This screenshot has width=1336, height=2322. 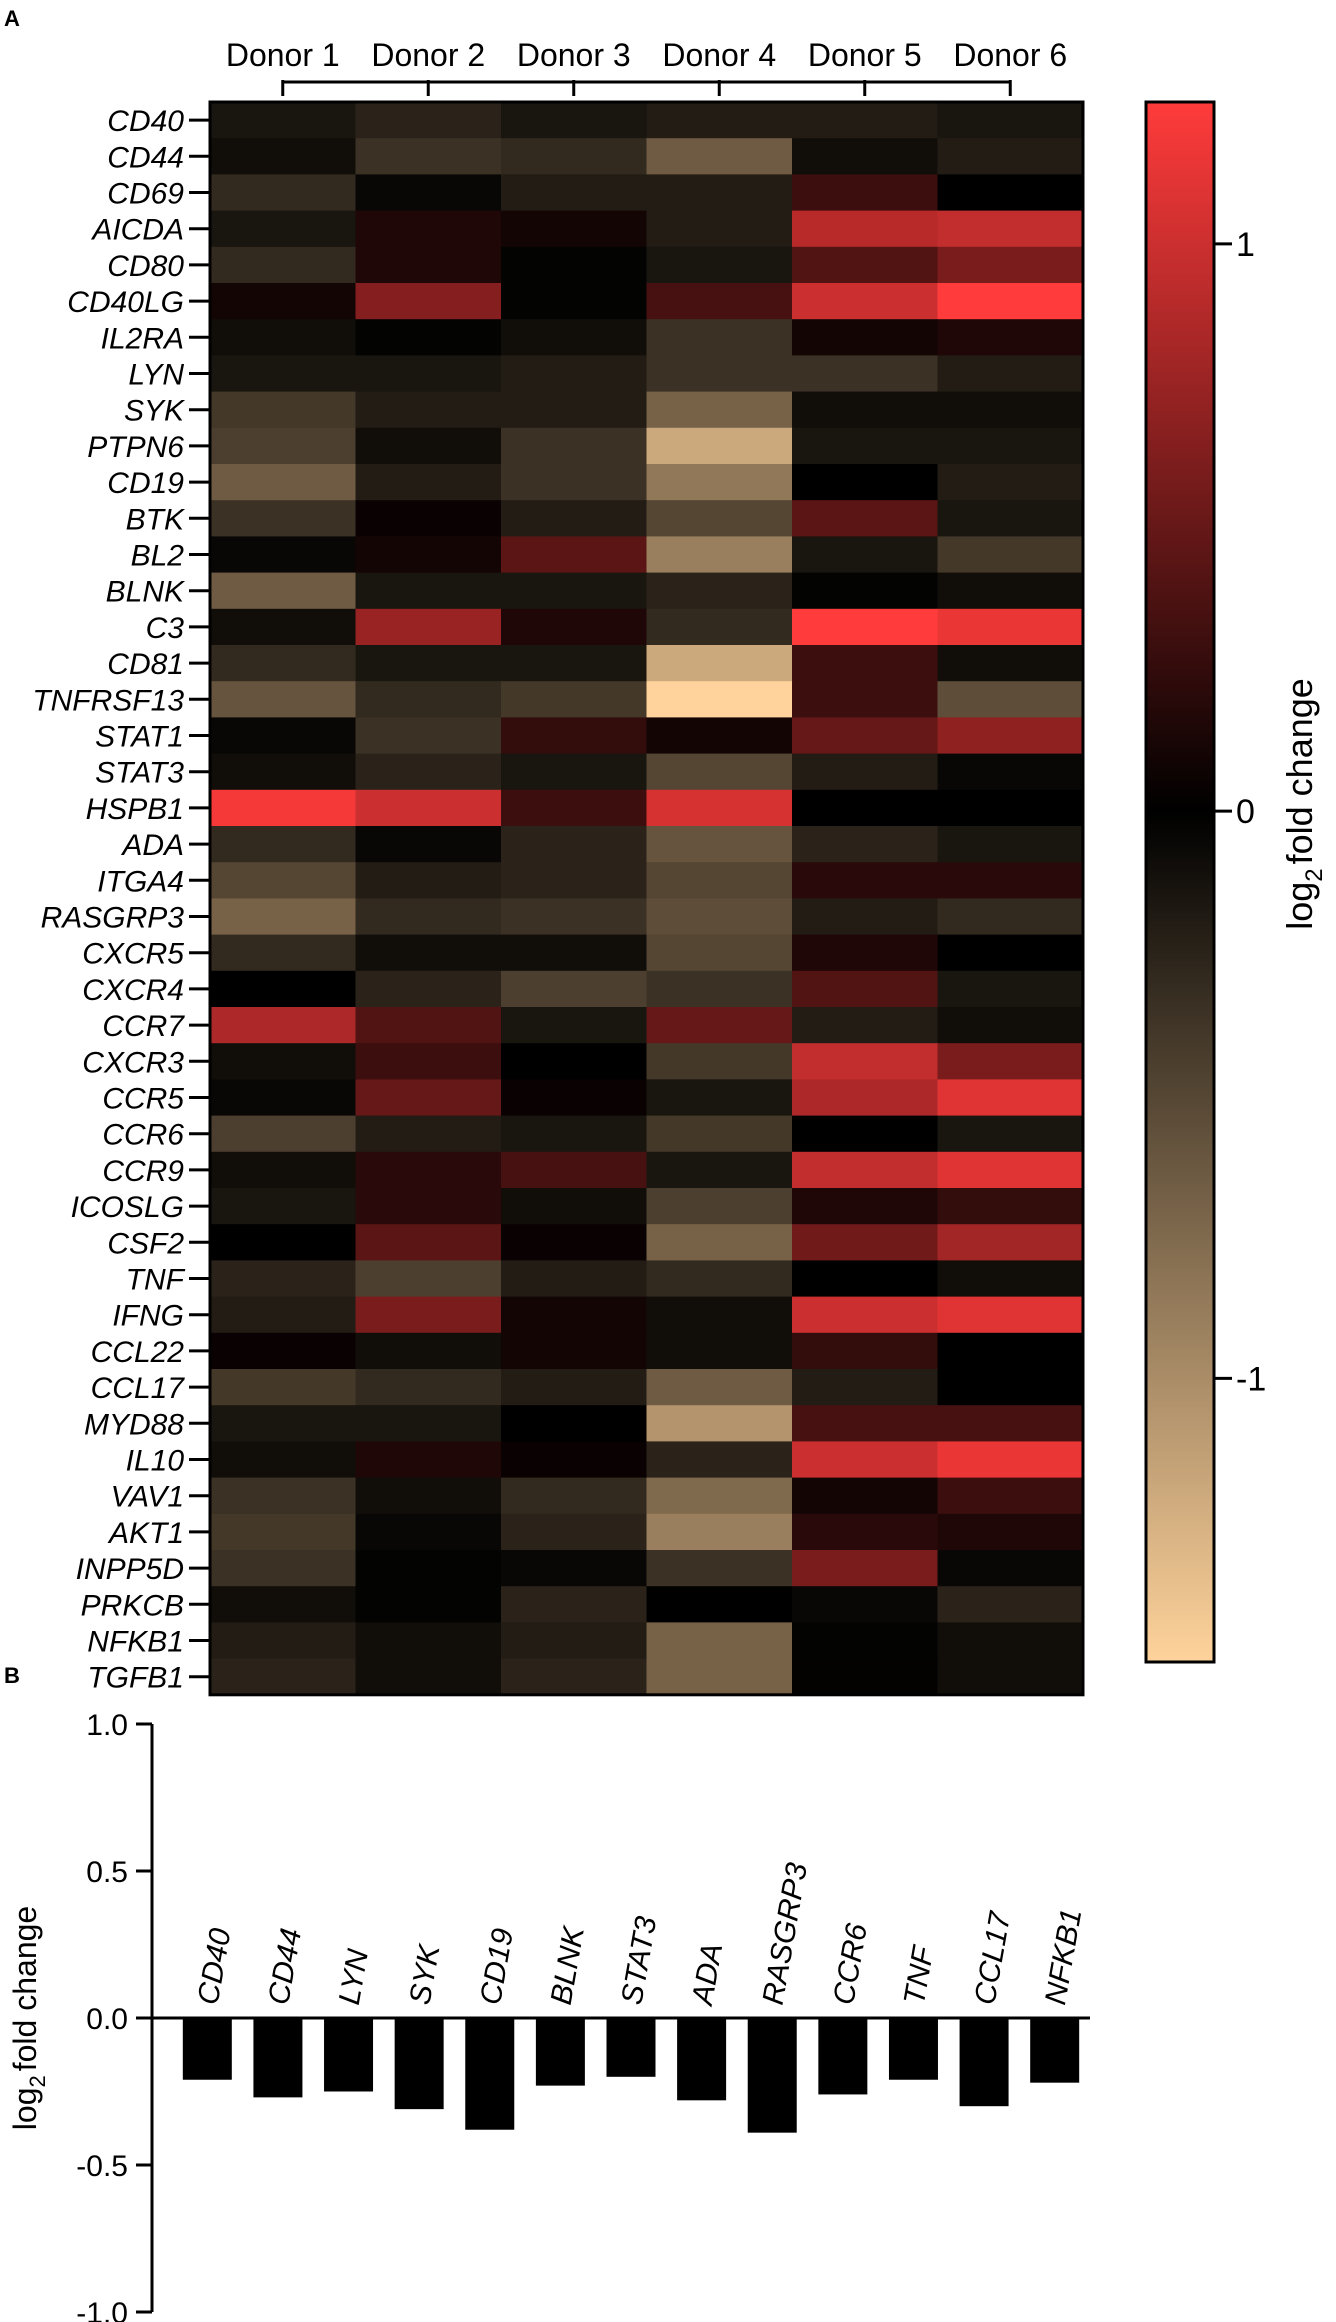 What do you see at coordinates (719, 55) in the screenshot?
I see `column-label: Donor 4` at bounding box center [719, 55].